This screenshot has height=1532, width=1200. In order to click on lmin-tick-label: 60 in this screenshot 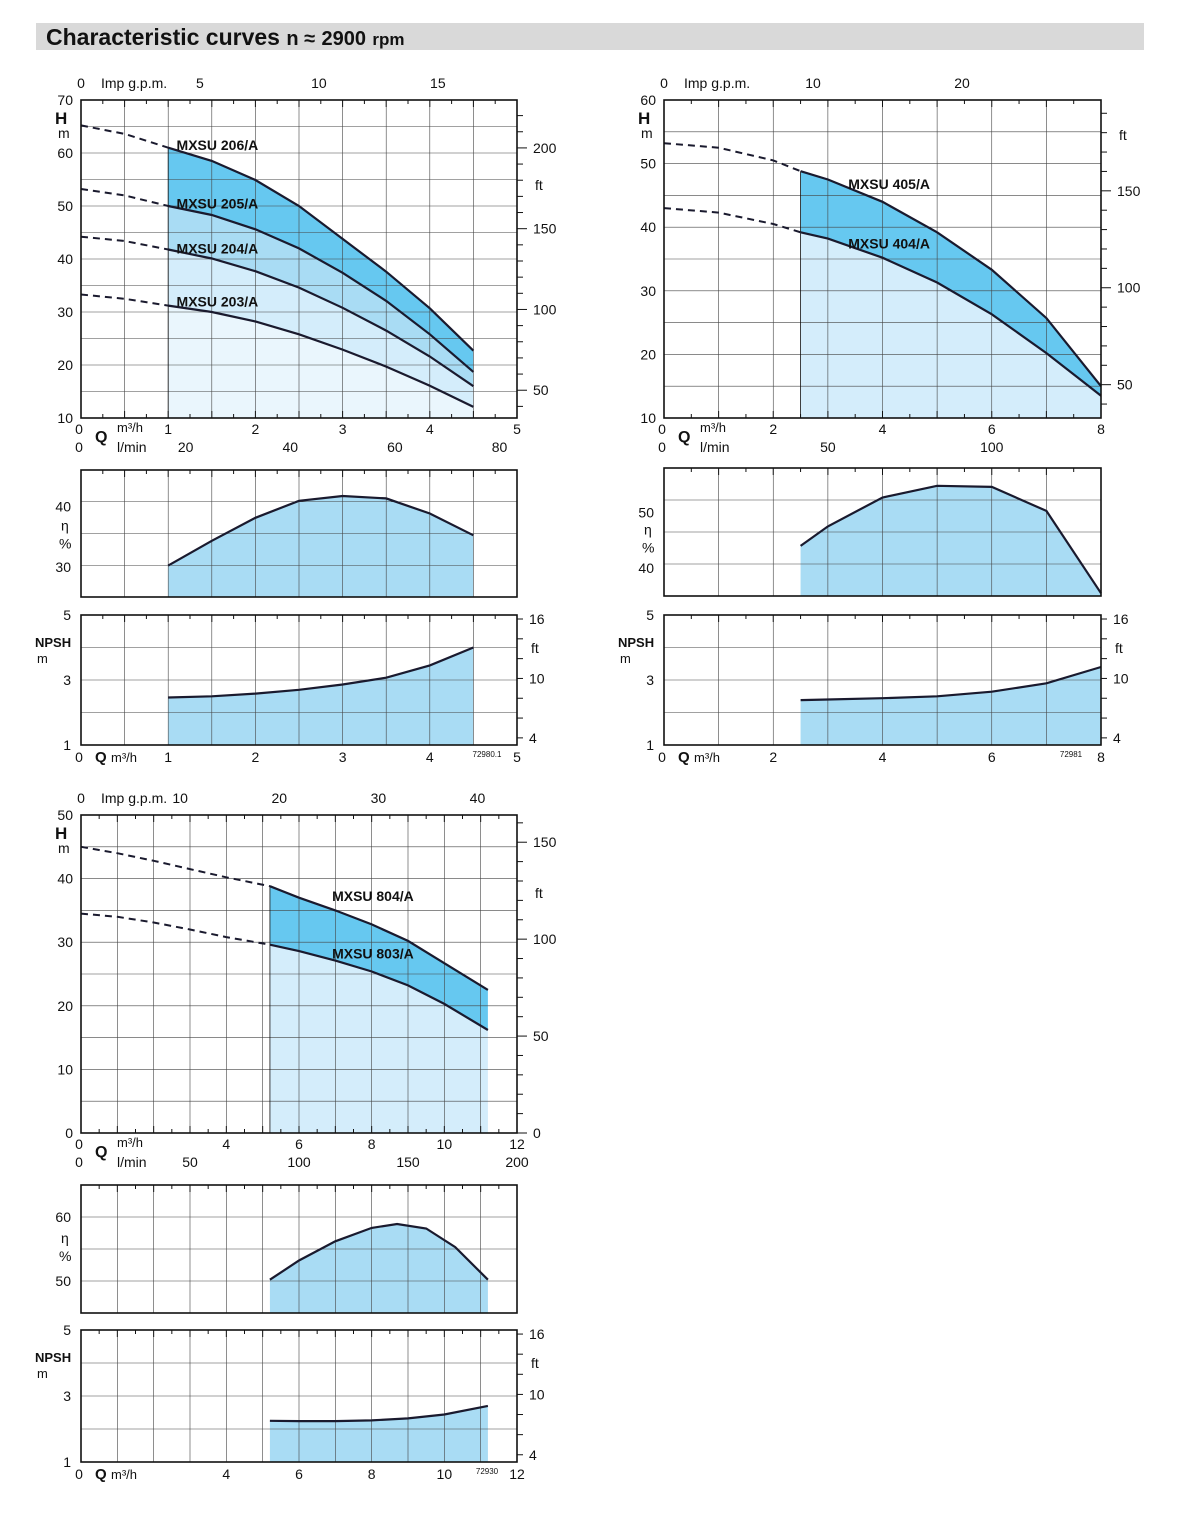, I will do `click(395, 447)`.